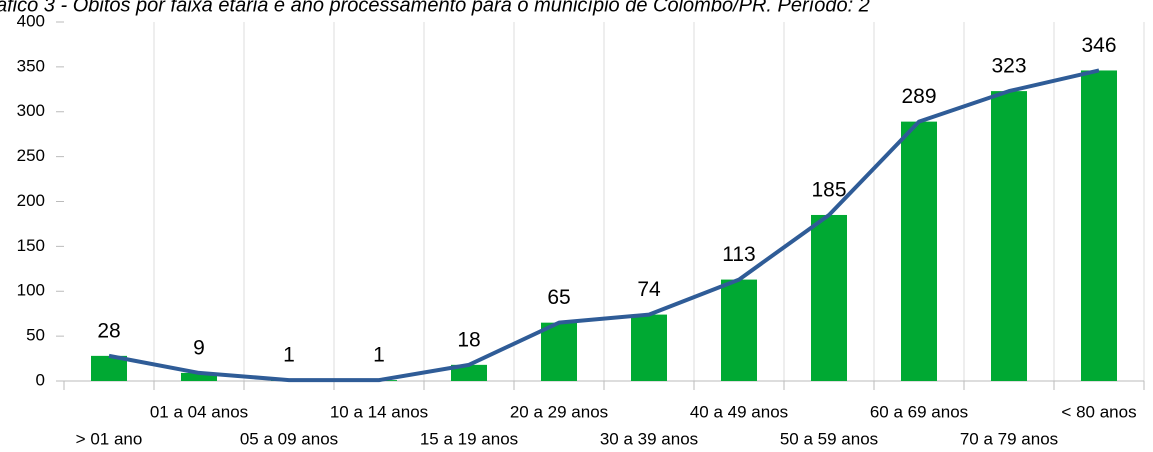 The image size is (1153, 452). Describe the element at coordinates (379, 411) in the screenshot. I see `x-tick-label: 10 a 14 anos` at that location.